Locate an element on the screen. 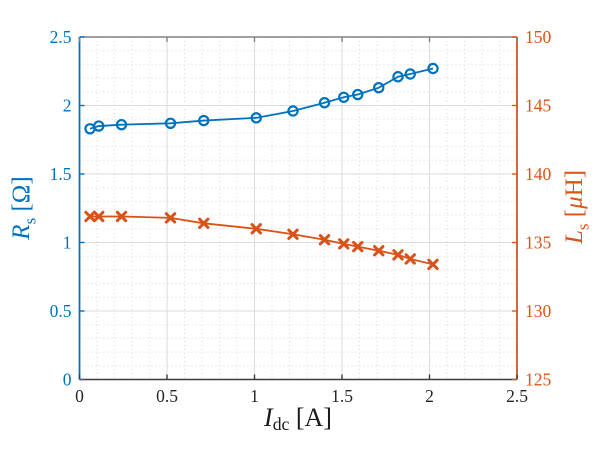  y-axis-label-left: Rs [Ω] is located at coordinates (23, 208).